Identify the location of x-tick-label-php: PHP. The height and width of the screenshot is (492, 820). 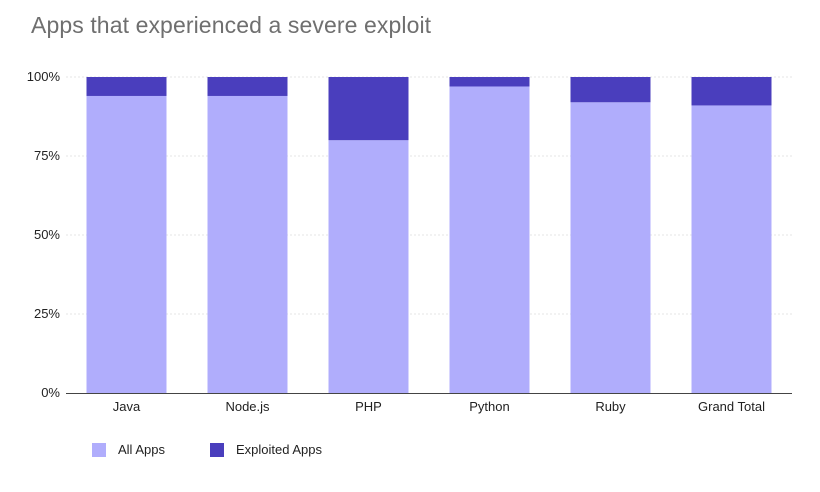
(368, 406).